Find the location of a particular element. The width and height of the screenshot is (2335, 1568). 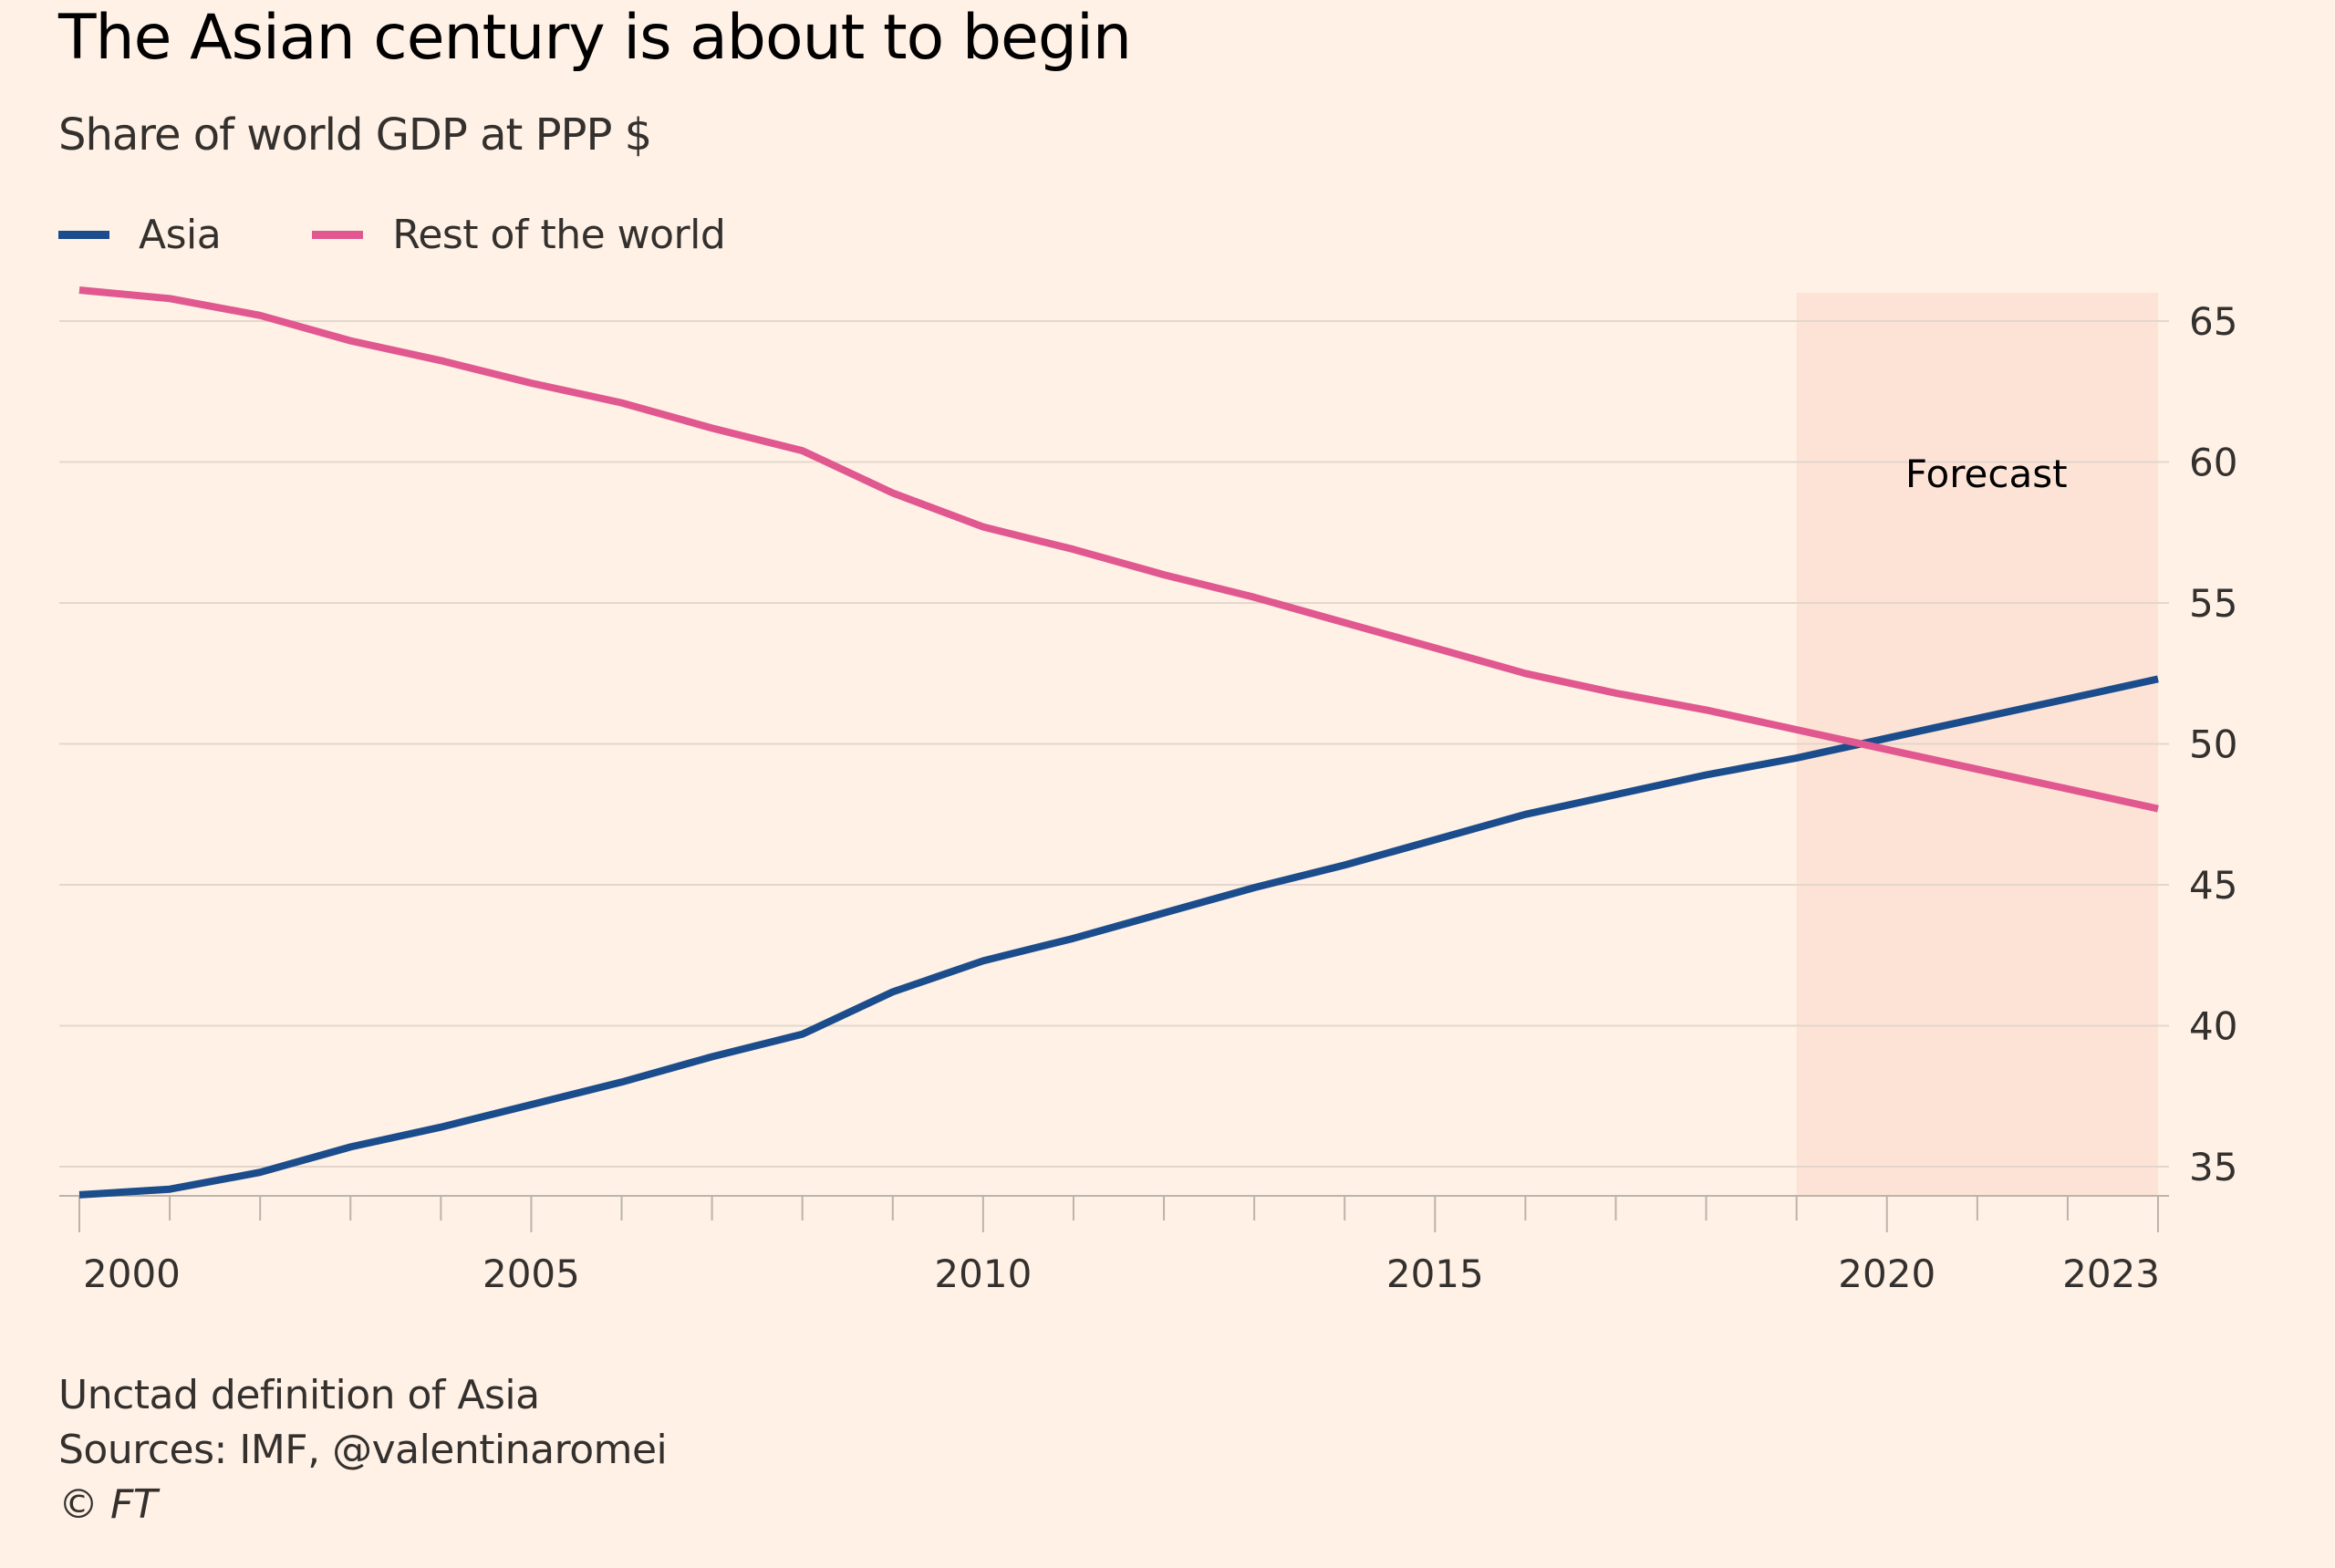

legend-item-asia: Asia is located at coordinates (140, 235).